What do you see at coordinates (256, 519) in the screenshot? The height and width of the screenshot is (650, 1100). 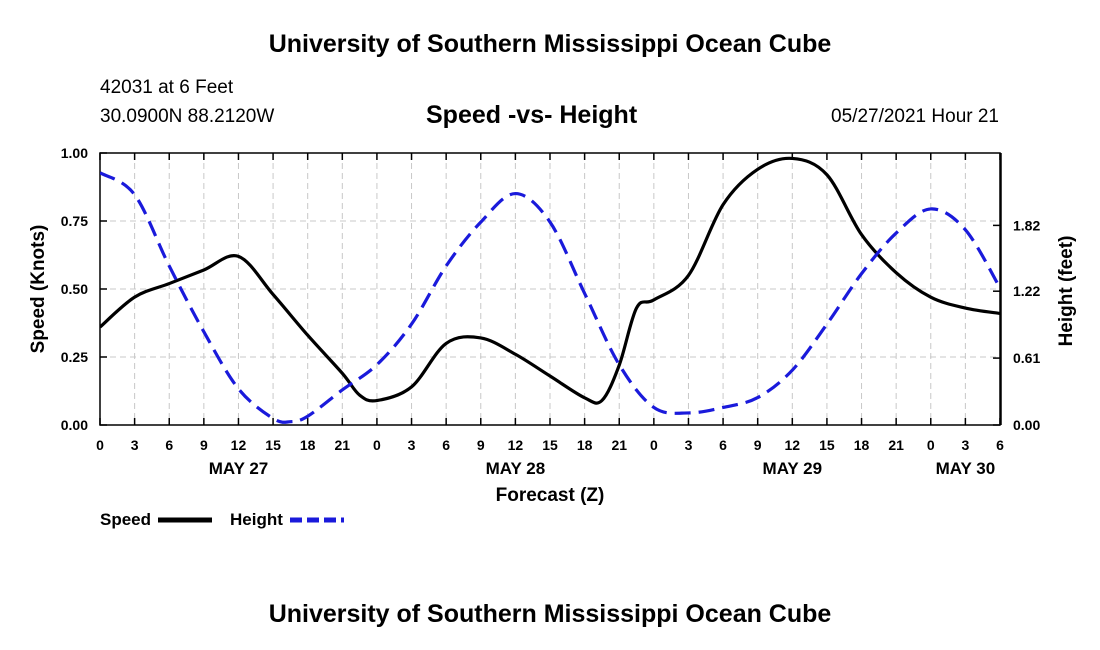 I see `legend-label: Height` at bounding box center [256, 519].